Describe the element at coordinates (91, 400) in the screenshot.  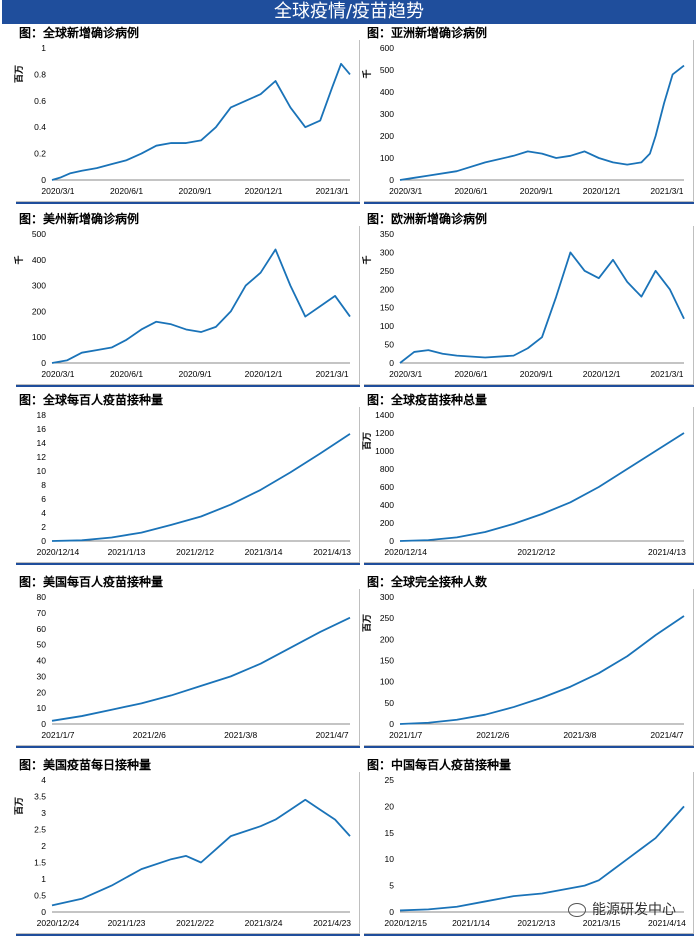
I see `chart-title: 图：全球每百人疫苗接种量` at that location.